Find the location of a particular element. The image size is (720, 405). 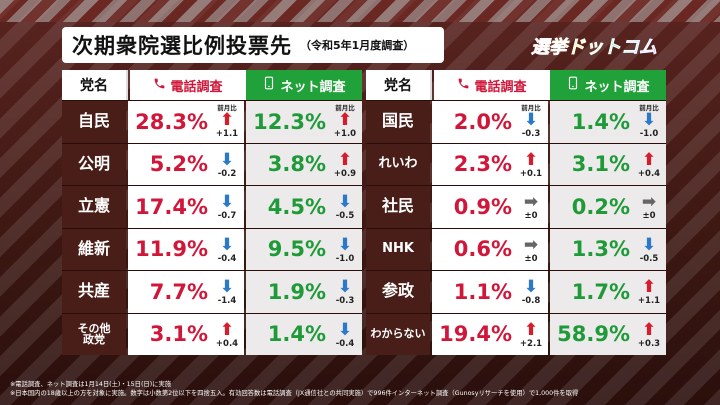

telephone-cell: 3.1% ⬆ +0.4 is located at coordinates (186, 334).